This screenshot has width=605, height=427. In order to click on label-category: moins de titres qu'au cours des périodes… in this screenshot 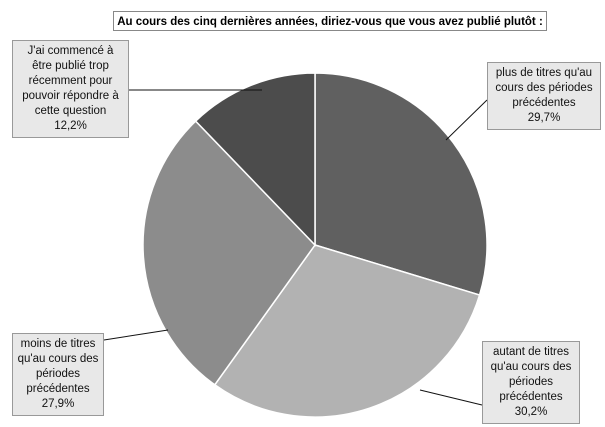, I will do `click(58, 366)`.